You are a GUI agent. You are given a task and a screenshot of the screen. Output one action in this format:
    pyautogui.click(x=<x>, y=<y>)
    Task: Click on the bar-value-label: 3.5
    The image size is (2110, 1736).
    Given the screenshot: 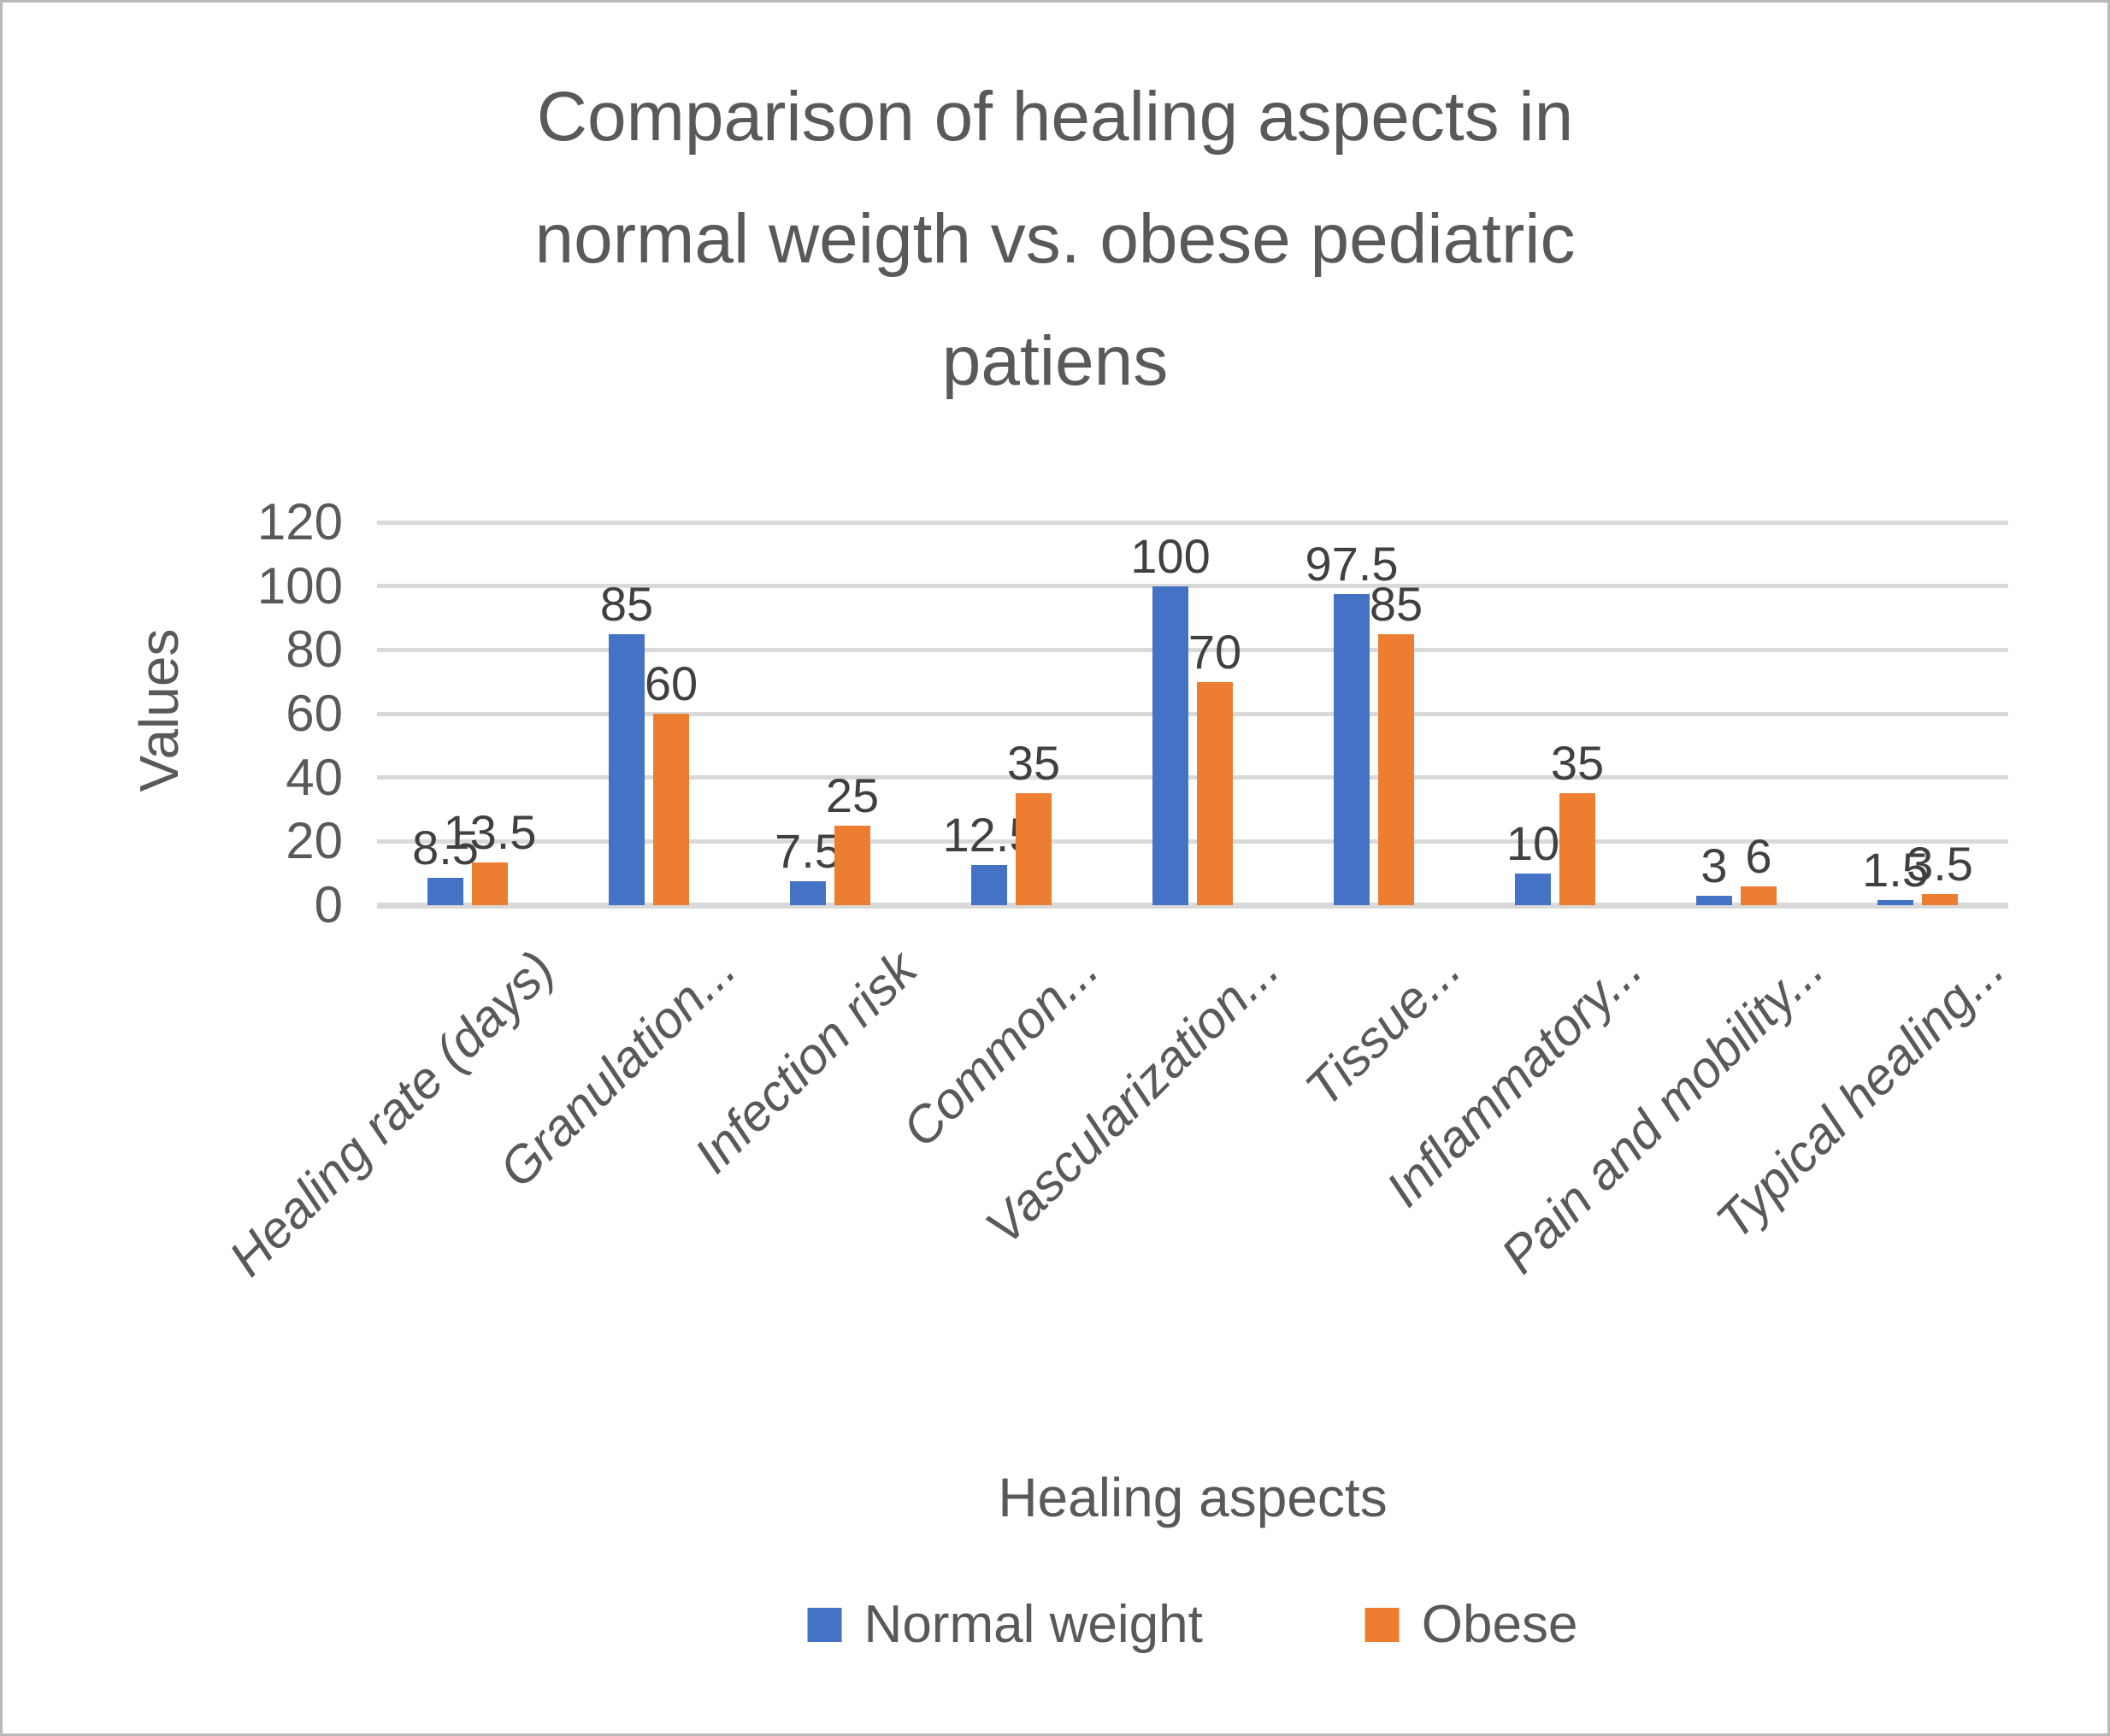 What is the action you would take?
    pyautogui.click(x=1940, y=864)
    